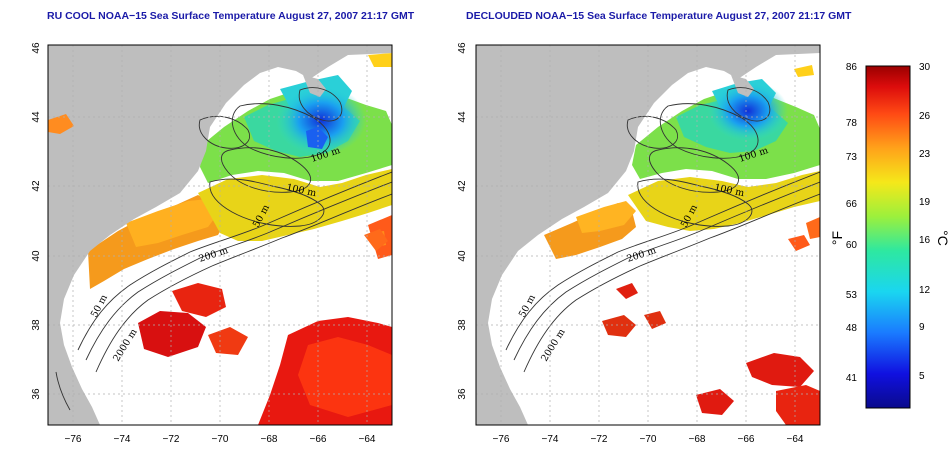 This screenshot has height=475, width=950. Describe the element at coordinates (73, 439) in the screenshot. I see `left-lon-tick: −76` at that location.